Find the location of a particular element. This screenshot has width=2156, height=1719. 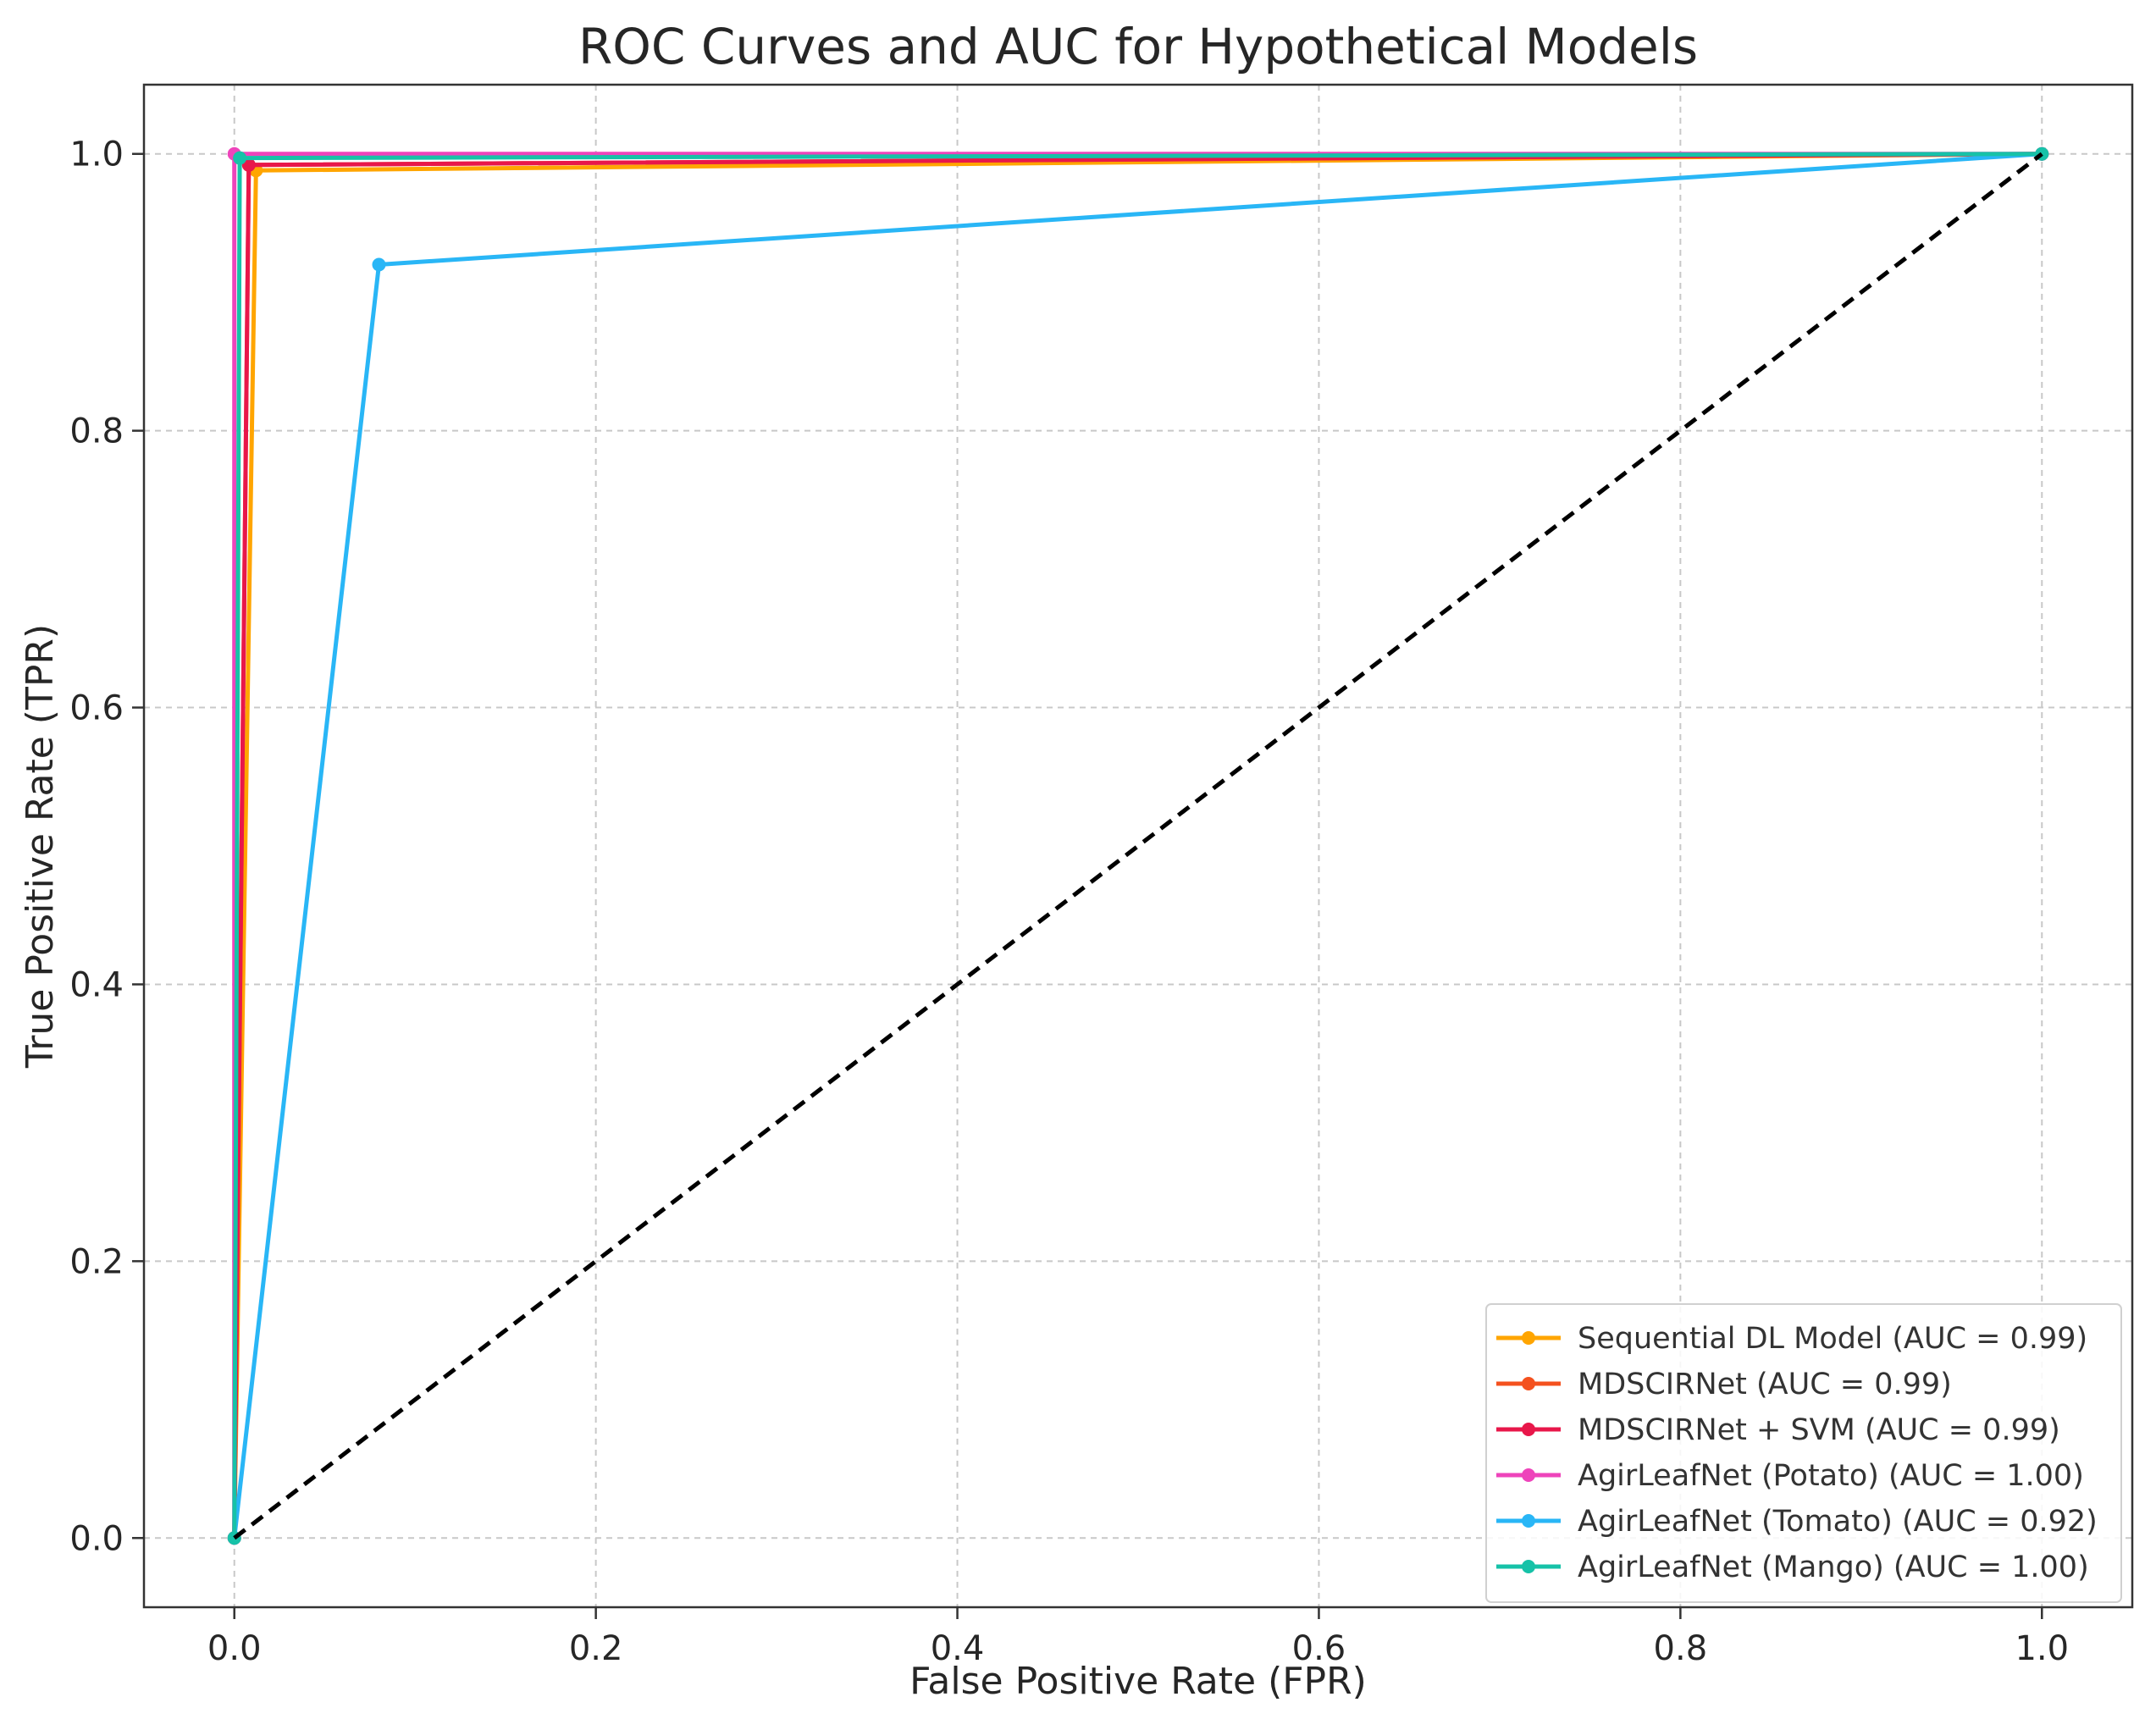

x-tick-label: 0.6 is located at coordinates (1319, 1649).